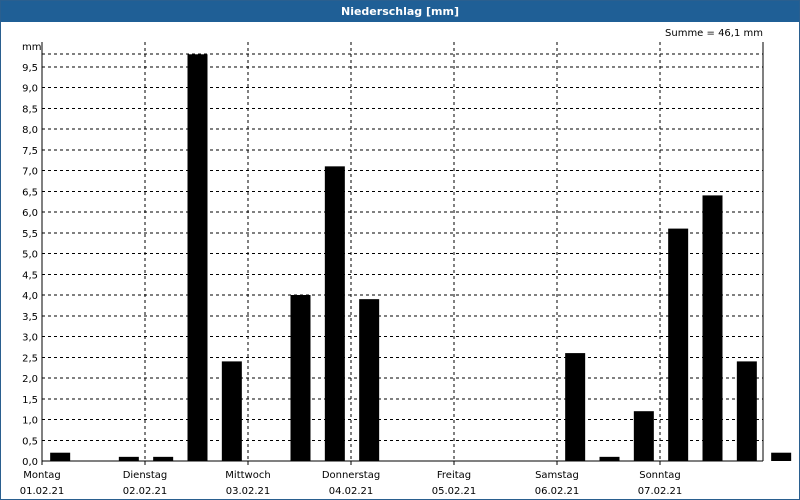 The width and height of the screenshot is (800, 500). I want to click on x-tick-date: 03.02.21, so click(248, 491).